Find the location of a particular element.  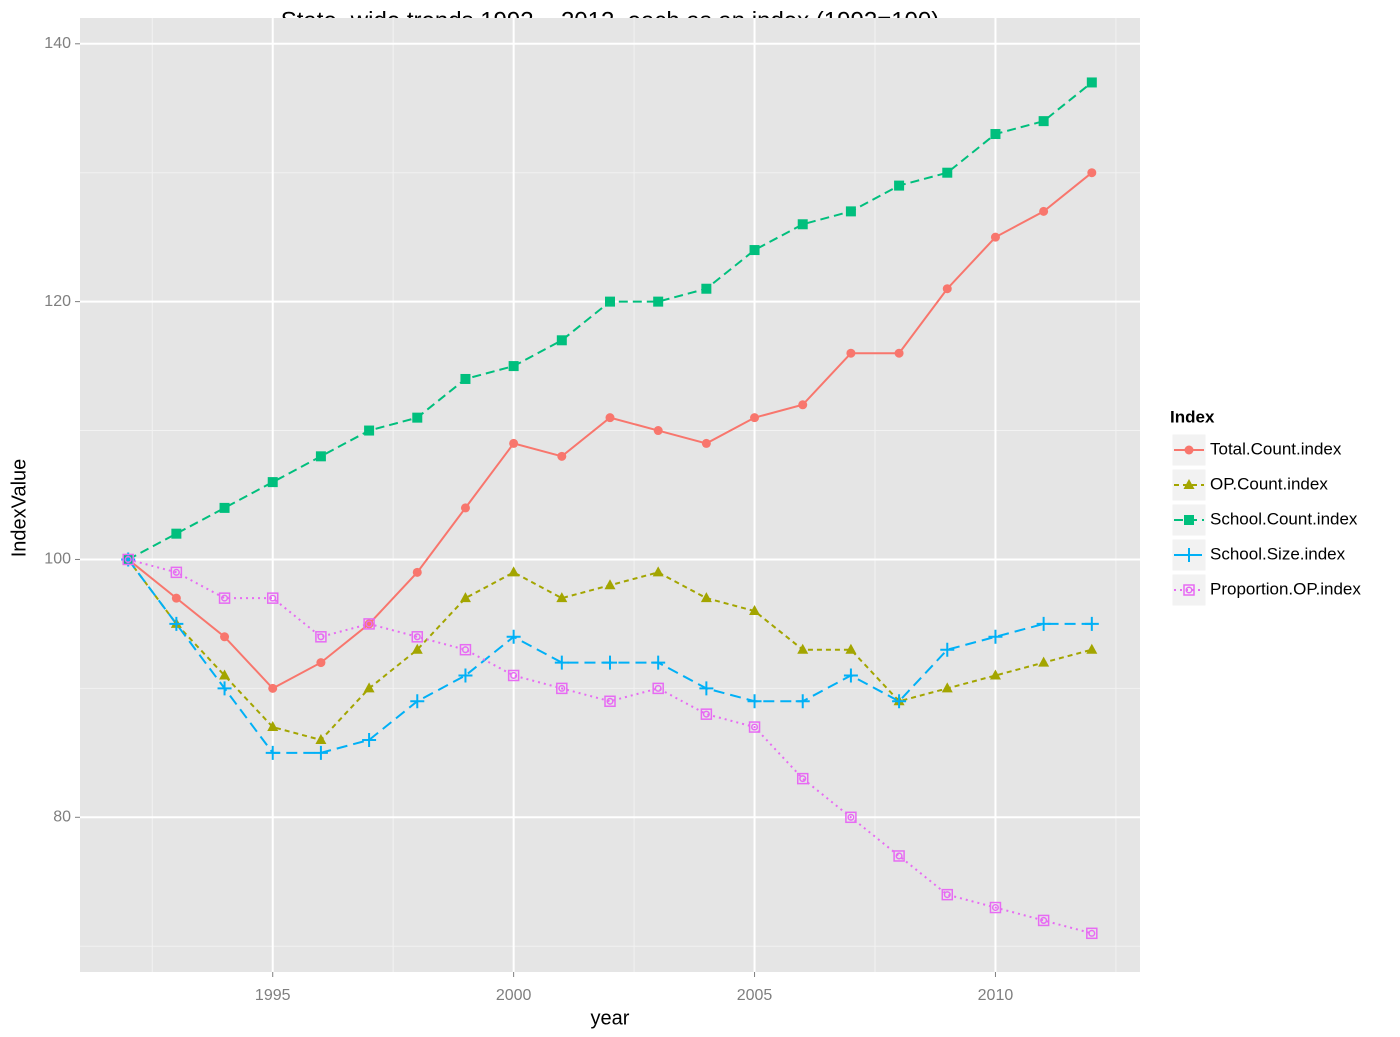

y-tick-label: 100 is located at coordinates (57, 559).